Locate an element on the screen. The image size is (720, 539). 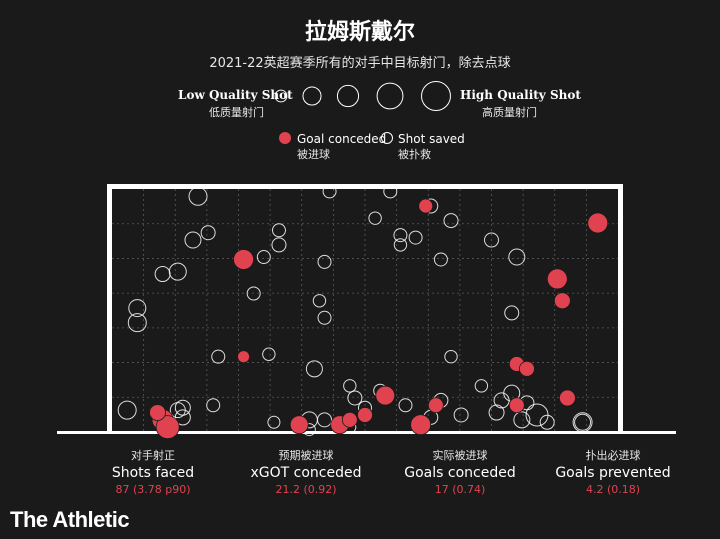
stat-goals-prevented: 扑出必进球 Goals prevented 4.2 (0.18) is located at coordinates (613, 471).